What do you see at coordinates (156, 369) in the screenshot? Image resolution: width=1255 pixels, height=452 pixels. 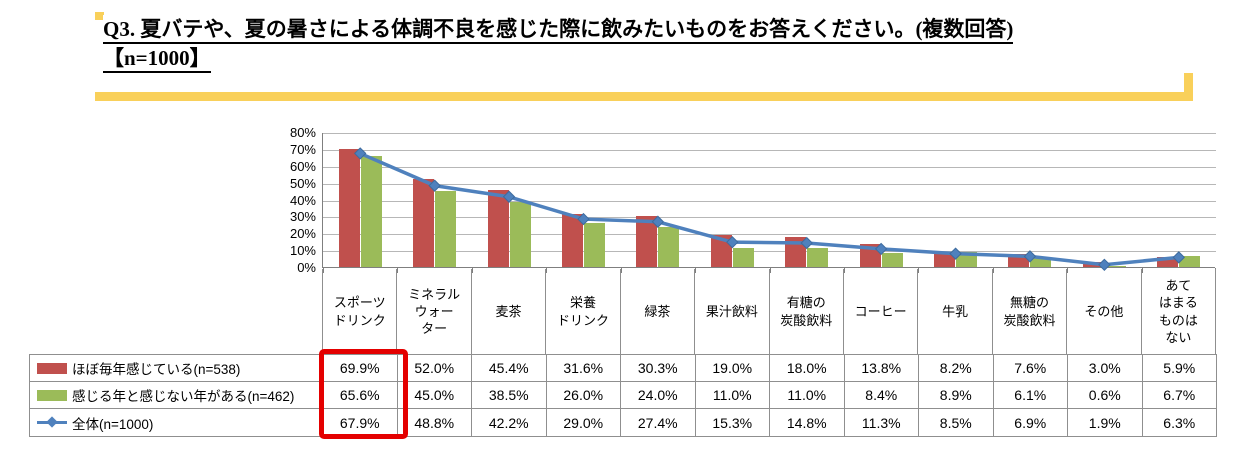 I see `legend-label: ほぼ毎年感じている(n=538)` at bounding box center [156, 369].